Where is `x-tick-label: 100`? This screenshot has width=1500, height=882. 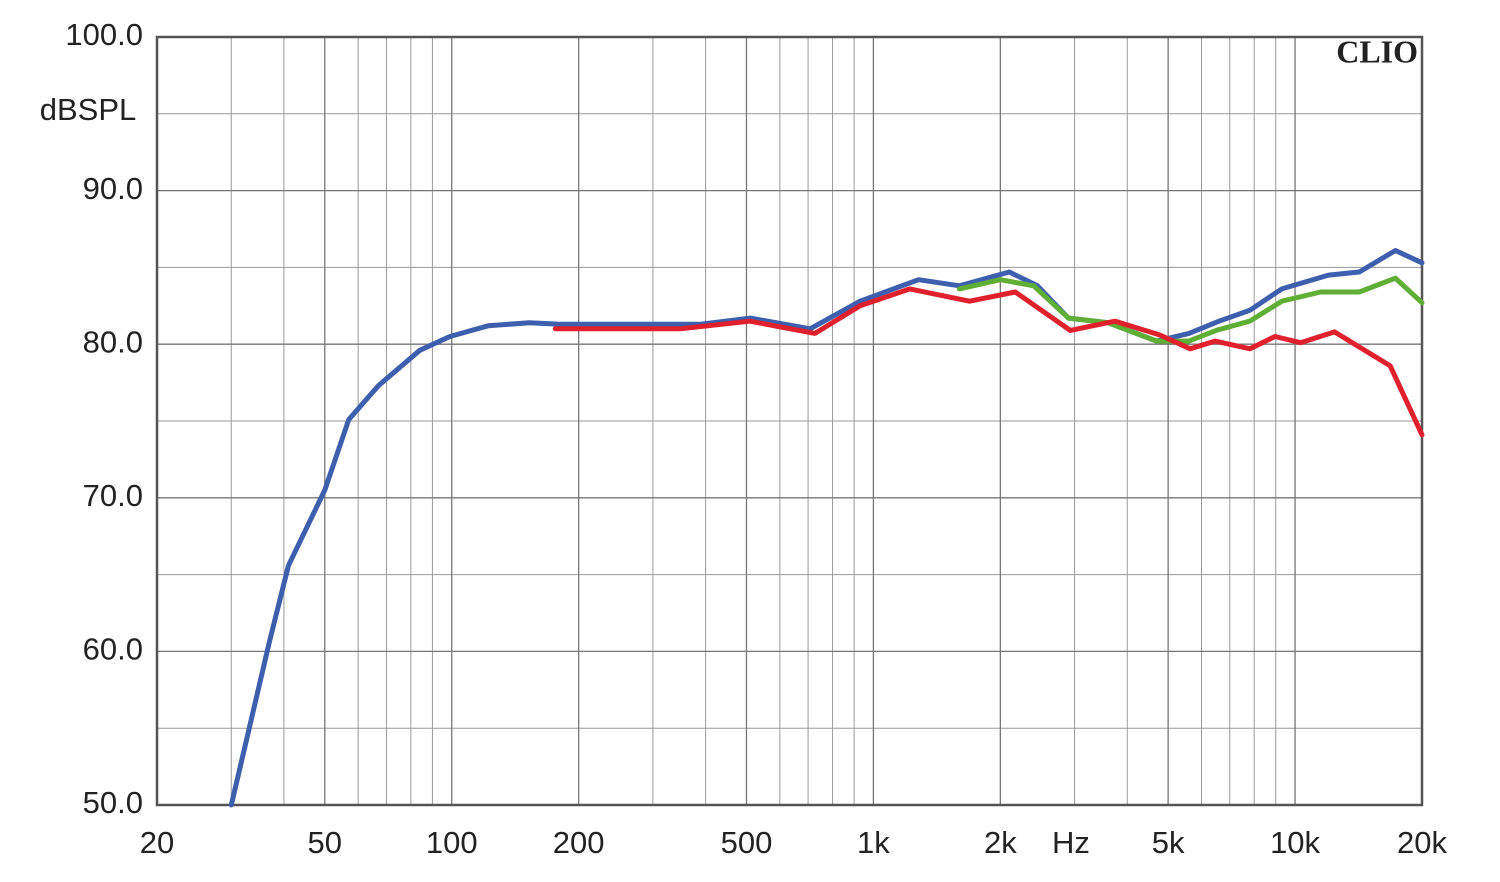 x-tick-label: 100 is located at coordinates (452, 842).